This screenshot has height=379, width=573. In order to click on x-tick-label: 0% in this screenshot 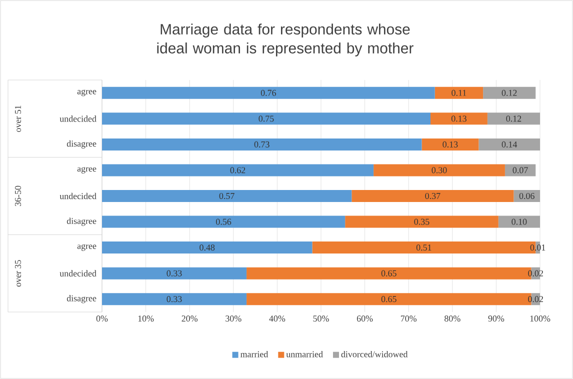, I will do `click(102, 319)`.